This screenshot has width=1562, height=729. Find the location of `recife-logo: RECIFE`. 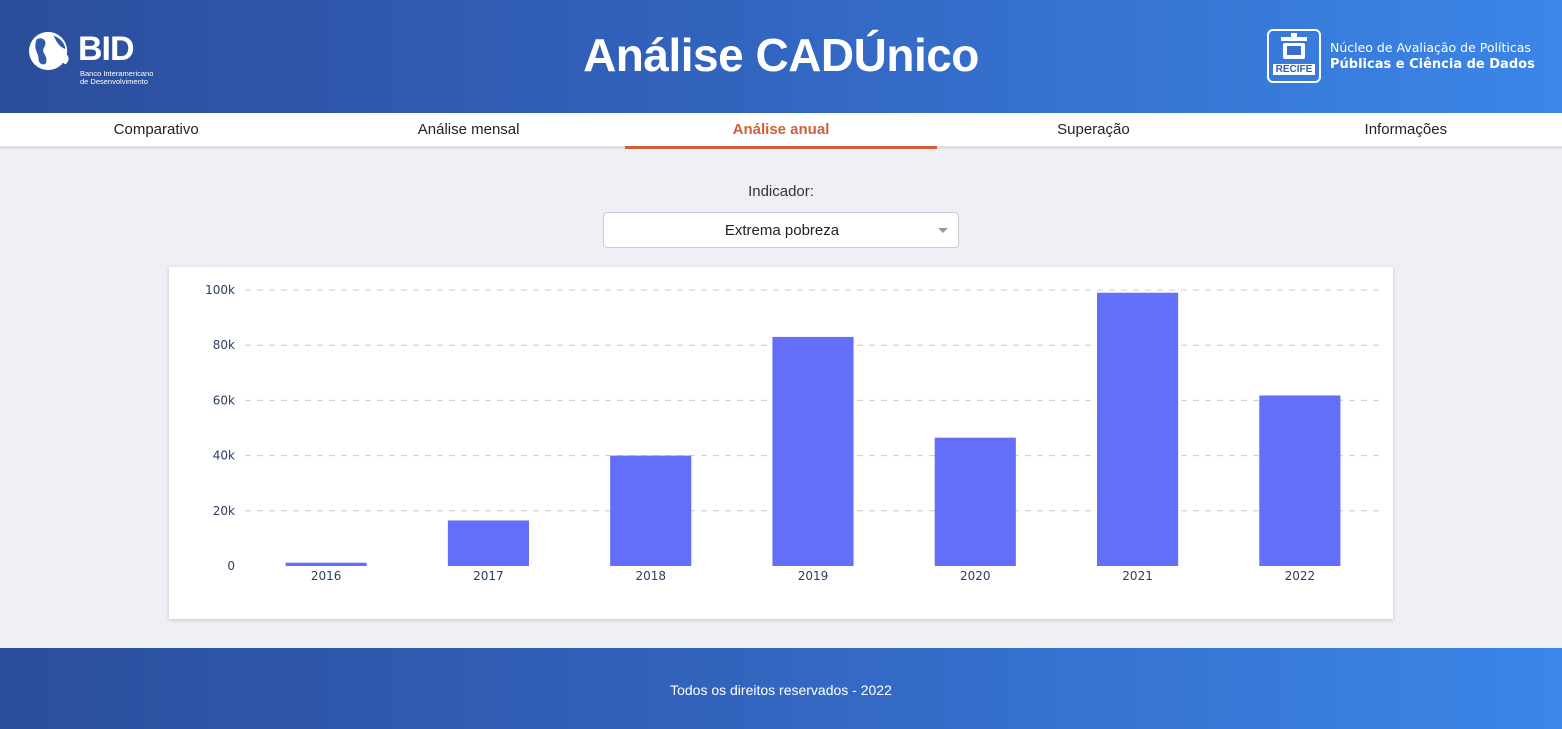

recife-logo: RECIFE is located at coordinates (1294, 56).